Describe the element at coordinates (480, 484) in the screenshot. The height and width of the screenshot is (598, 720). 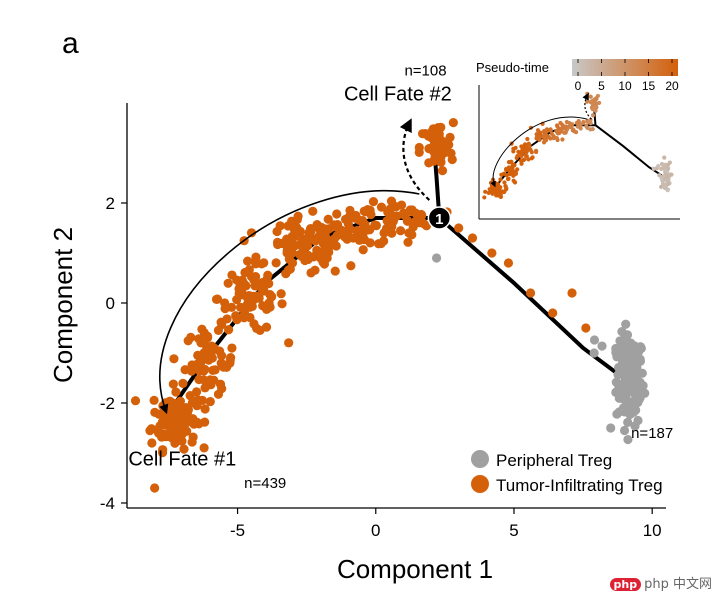
I see `legend-swatch-tumor` at that location.